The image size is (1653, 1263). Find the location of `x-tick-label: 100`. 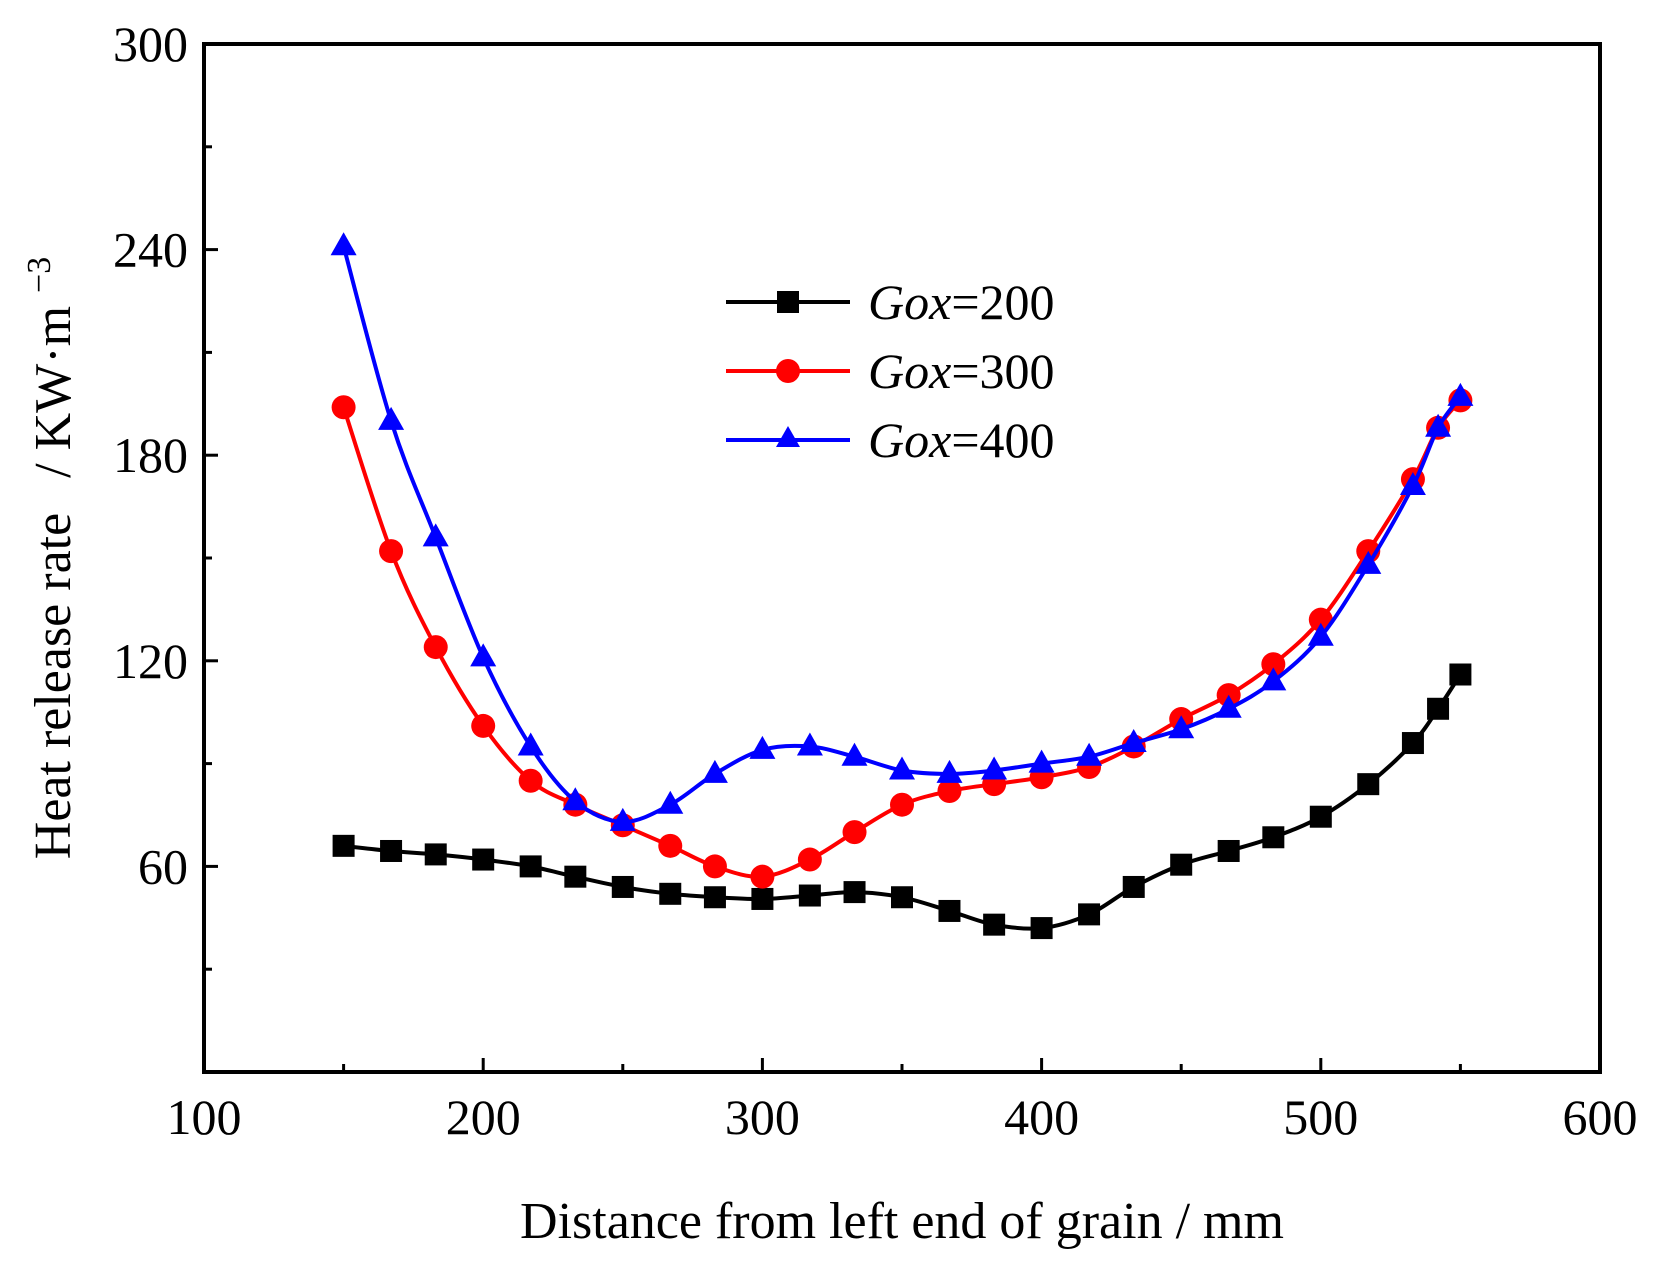

x-tick-label: 100 is located at coordinates (204, 1117).